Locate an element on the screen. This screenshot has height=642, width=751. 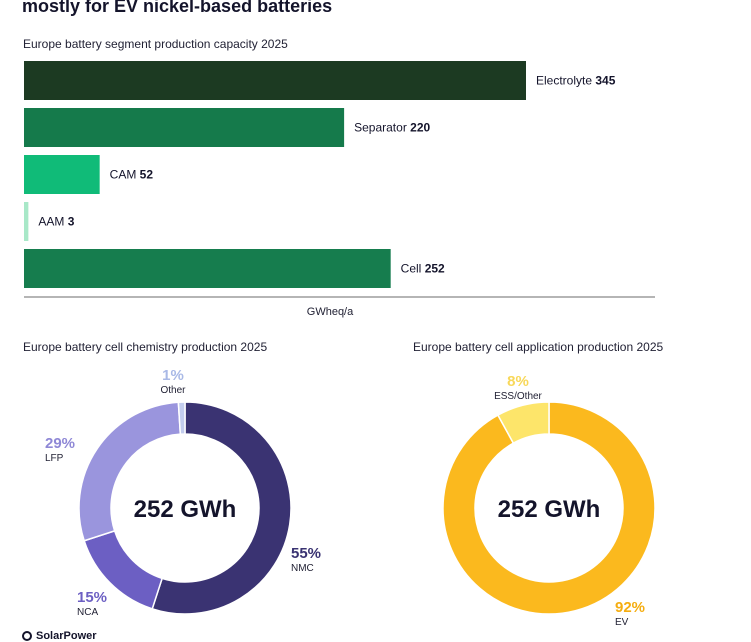
bar-category-label: Cell is located at coordinates (413, 269).